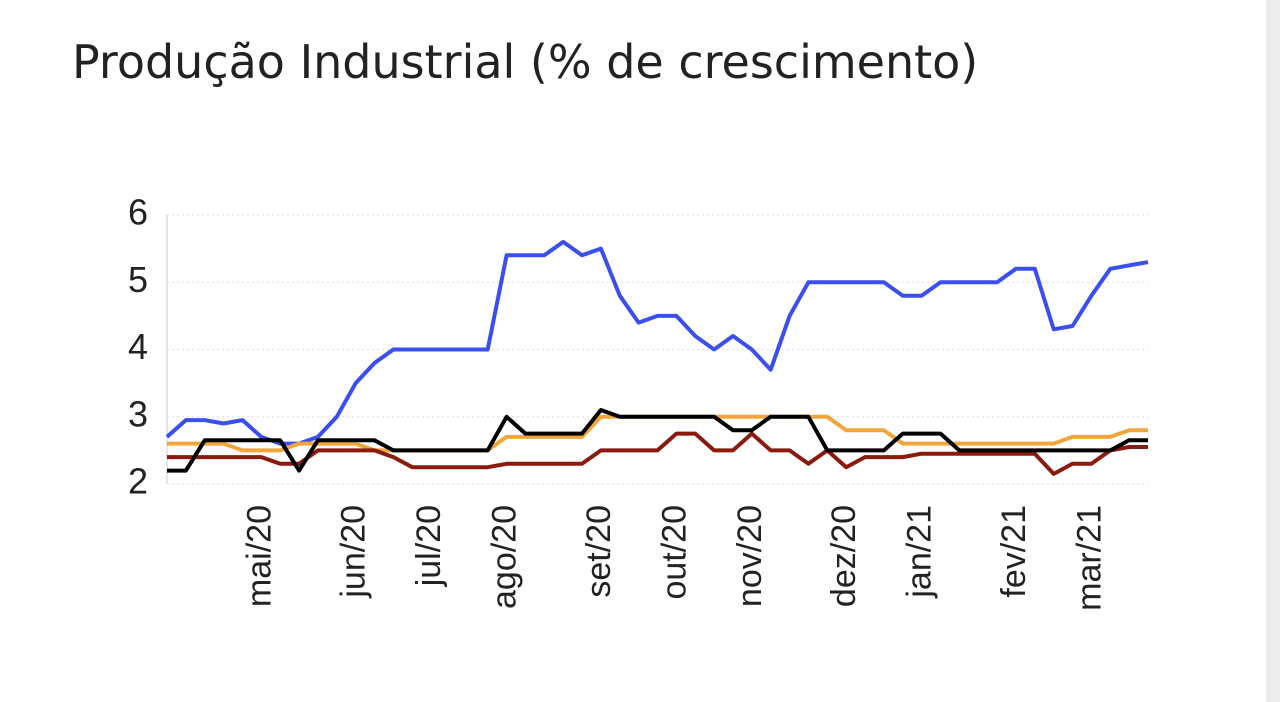  I want to click on x-tick-label: jun/20, so click(354, 552).